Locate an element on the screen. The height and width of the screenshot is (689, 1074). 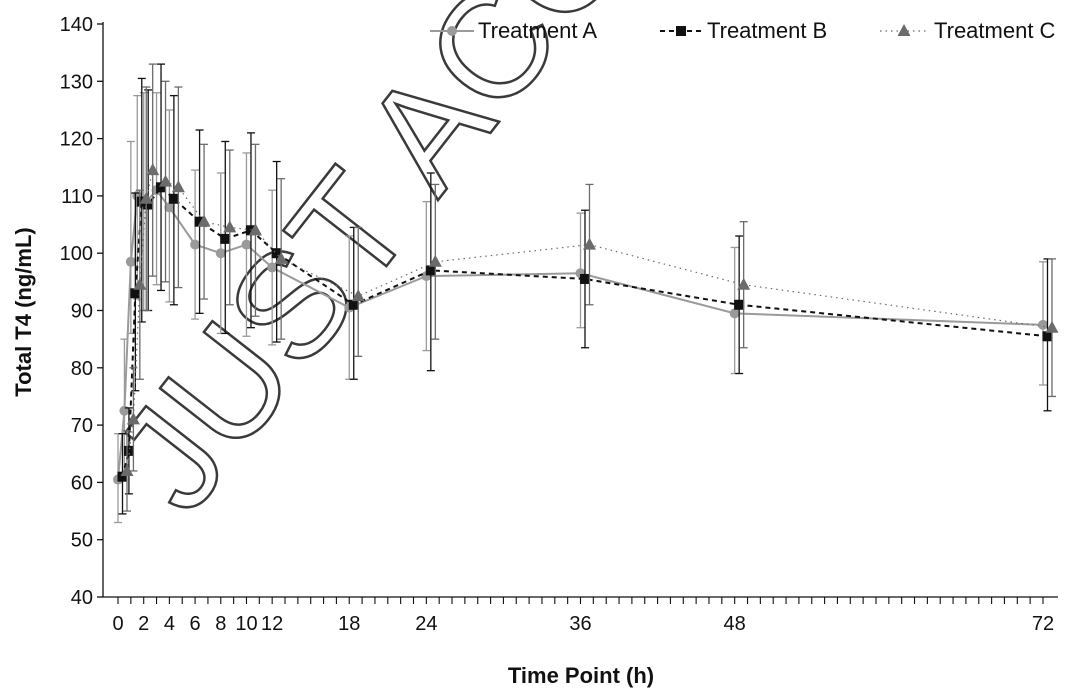
x-tick-label: 48 is located at coordinates (735, 624).